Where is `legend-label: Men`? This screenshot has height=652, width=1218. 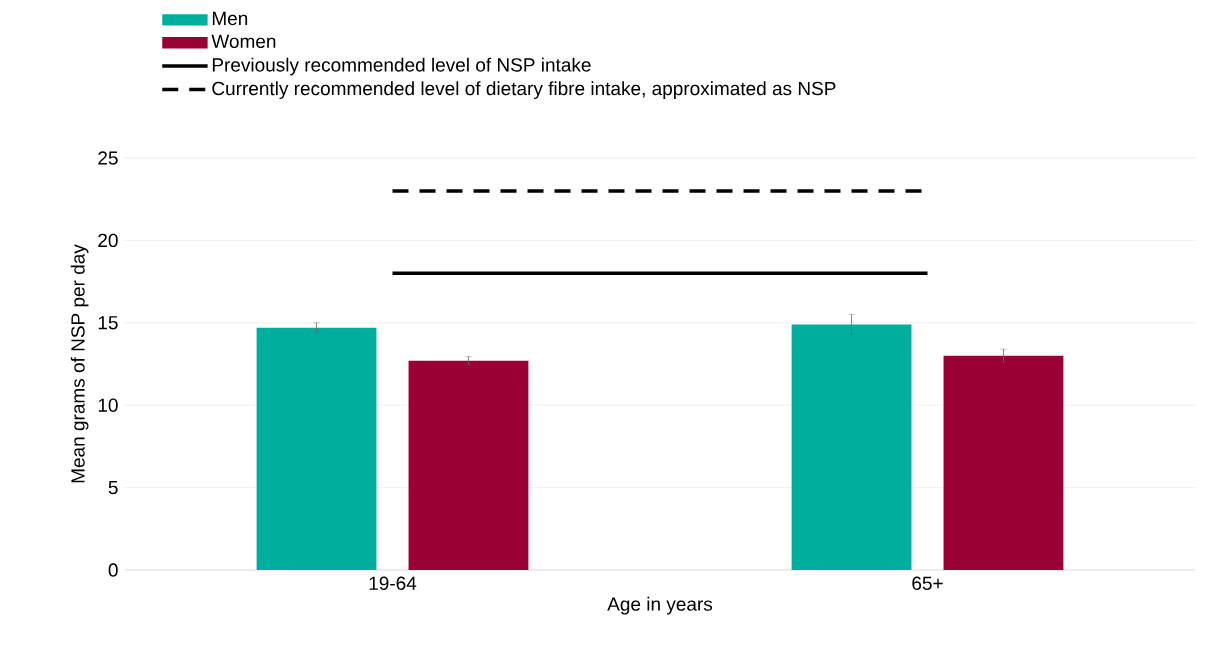 legend-label: Men is located at coordinates (230, 18).